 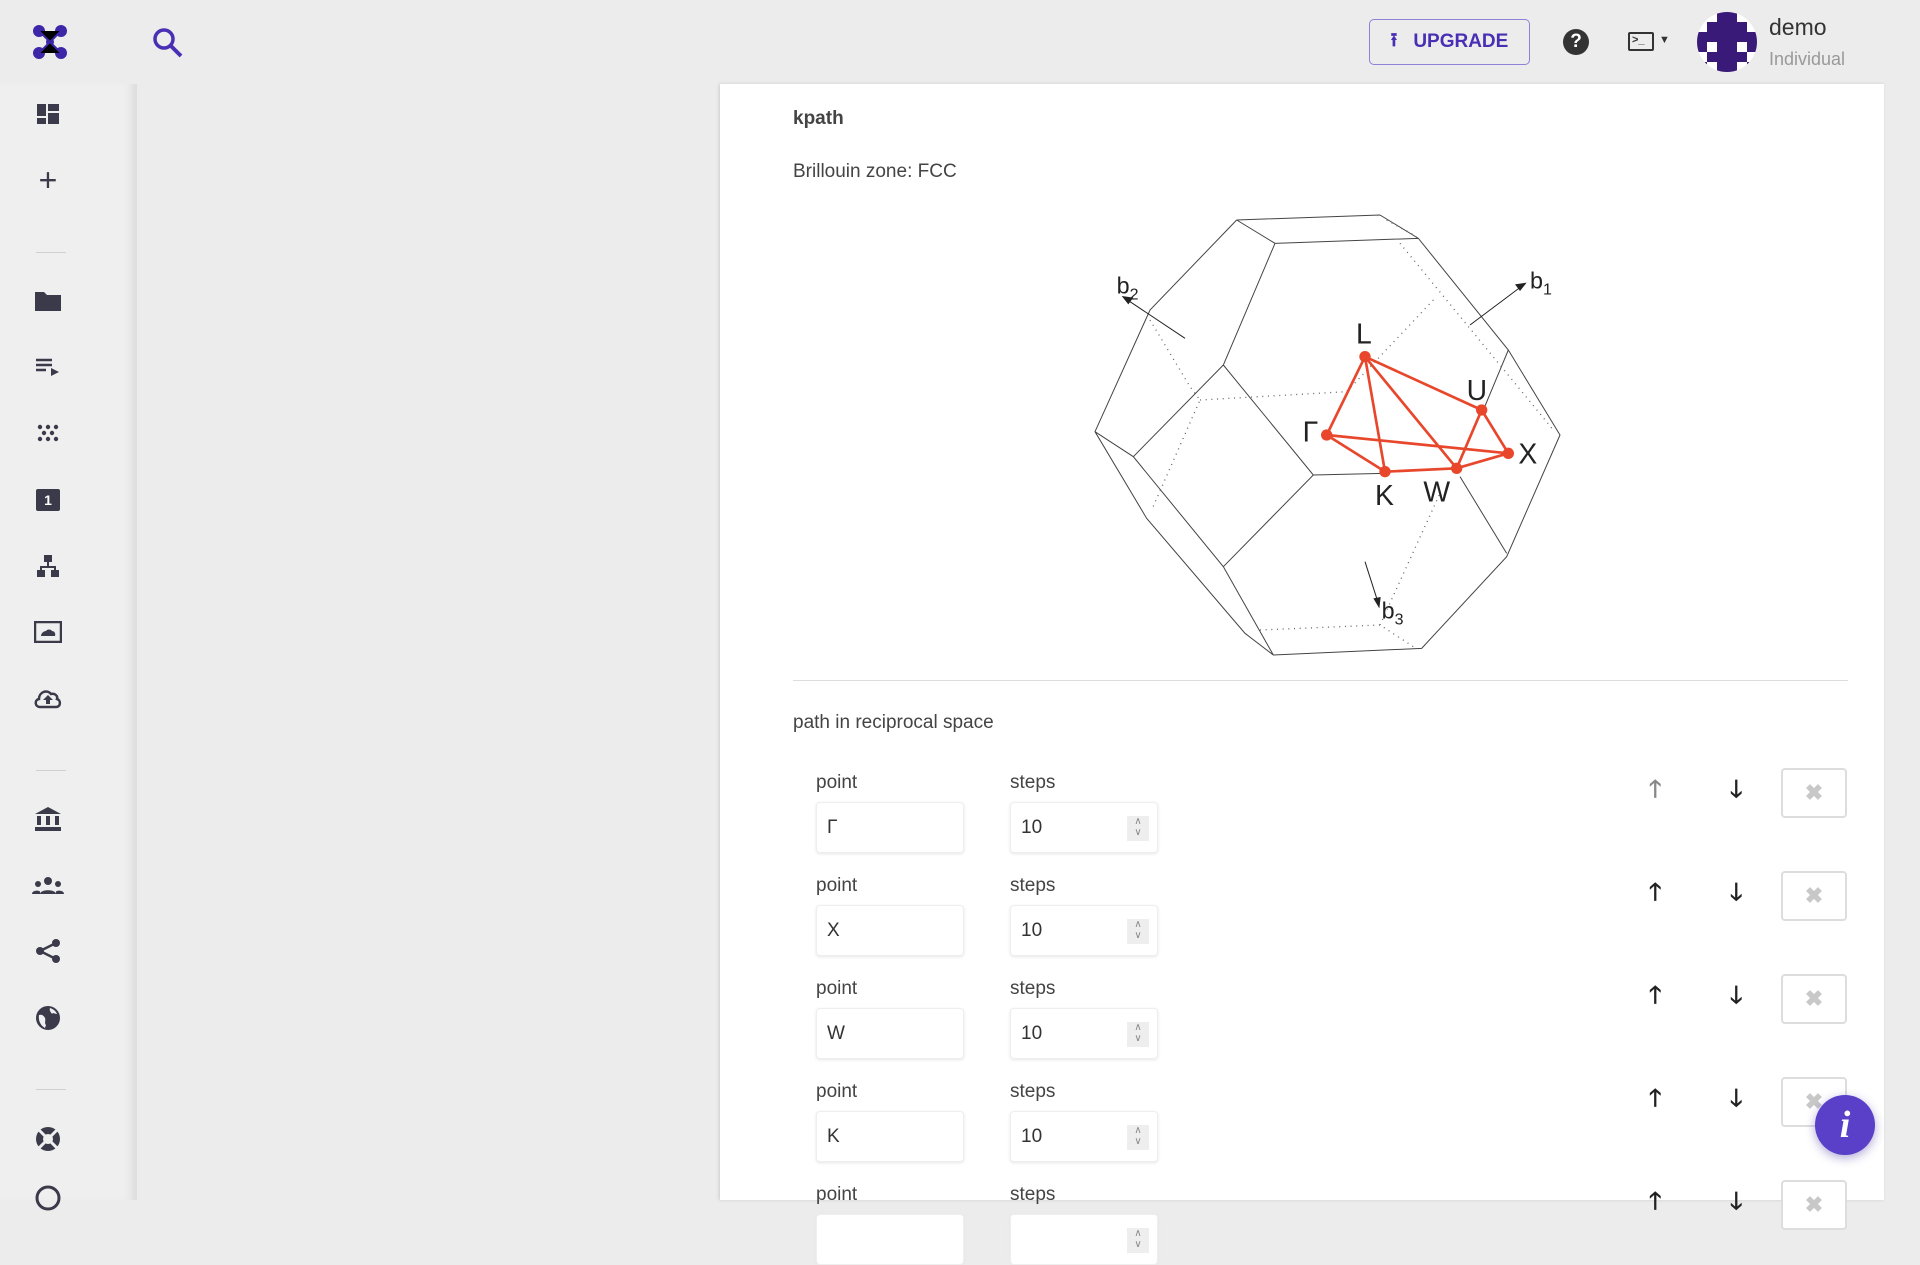 What do you see at coordinates (48, 433) in the screenshot?
I see `materials-dots-icon` at bounding box center [48, 433].